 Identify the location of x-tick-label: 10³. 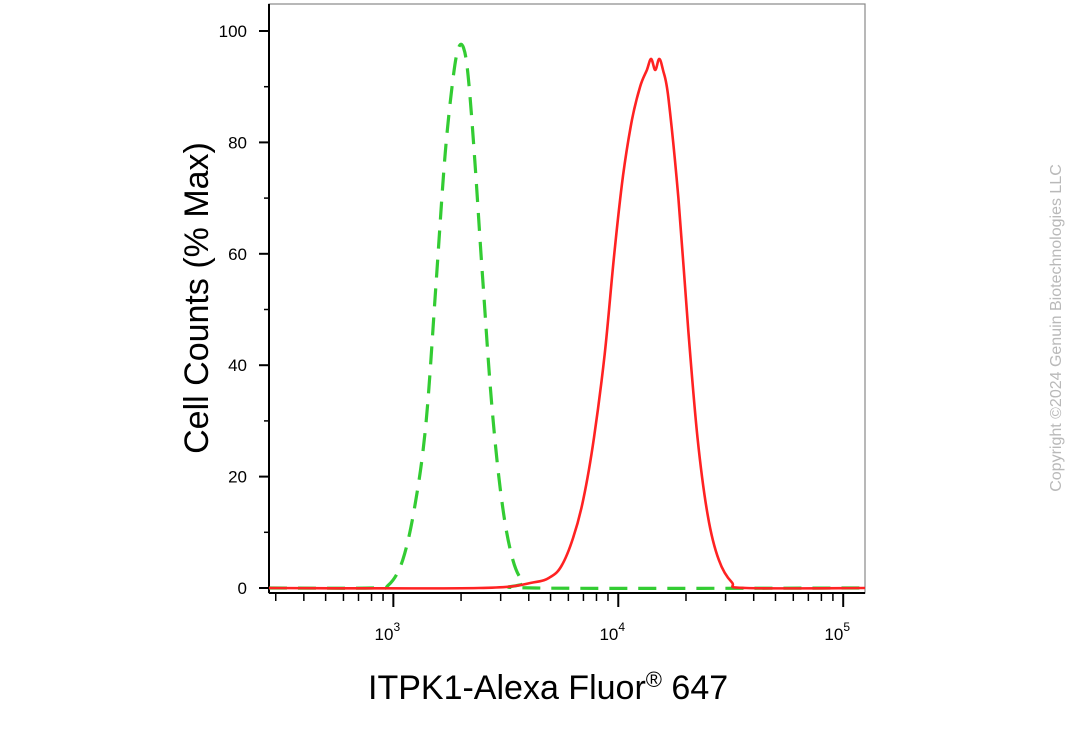
(388, 632).